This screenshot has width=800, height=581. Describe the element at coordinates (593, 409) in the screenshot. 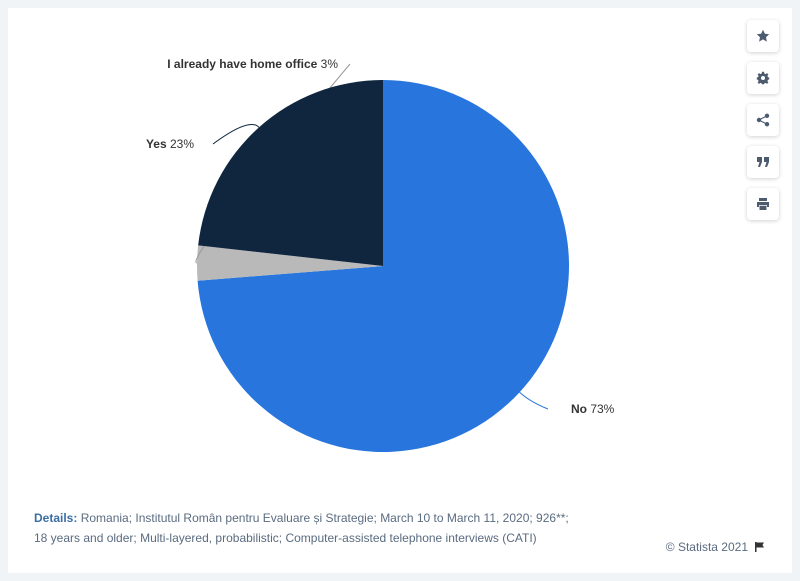

I see `slice-label: No 73%` at that location.